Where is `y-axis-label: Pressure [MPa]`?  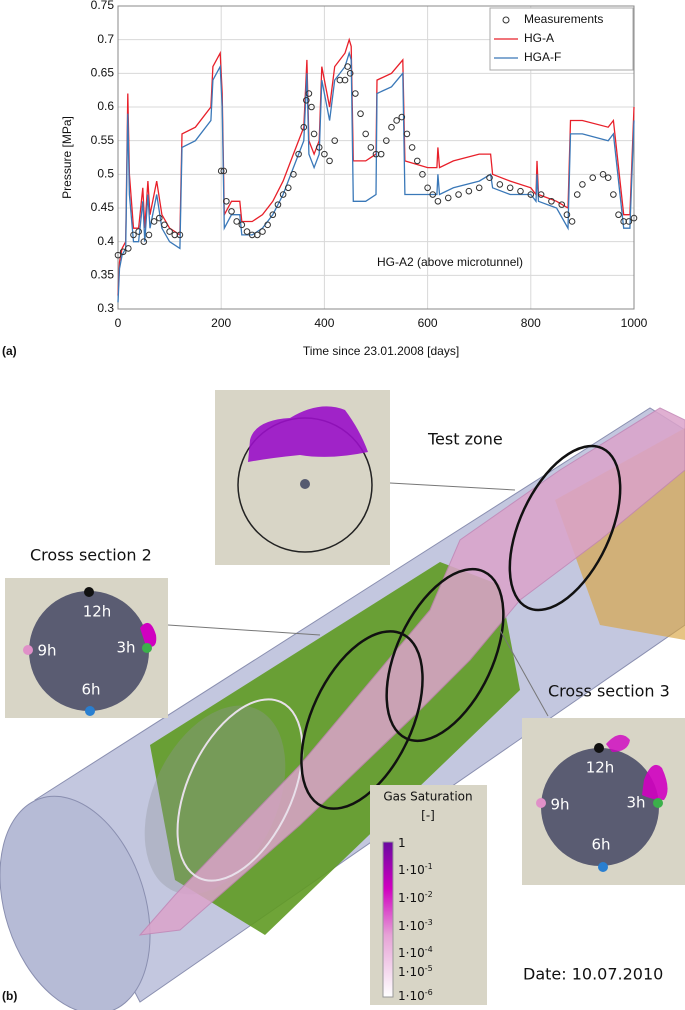
y-axis-label: Pressure [MPa] is located at coordinates (67, 157).